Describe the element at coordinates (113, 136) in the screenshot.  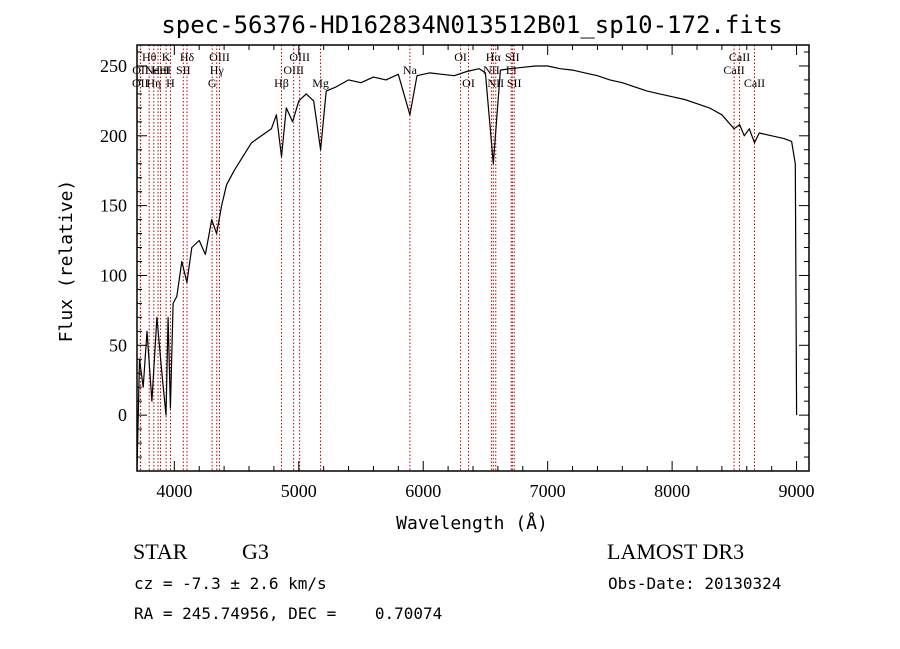
I see `y-tick-label: 200` at that location.